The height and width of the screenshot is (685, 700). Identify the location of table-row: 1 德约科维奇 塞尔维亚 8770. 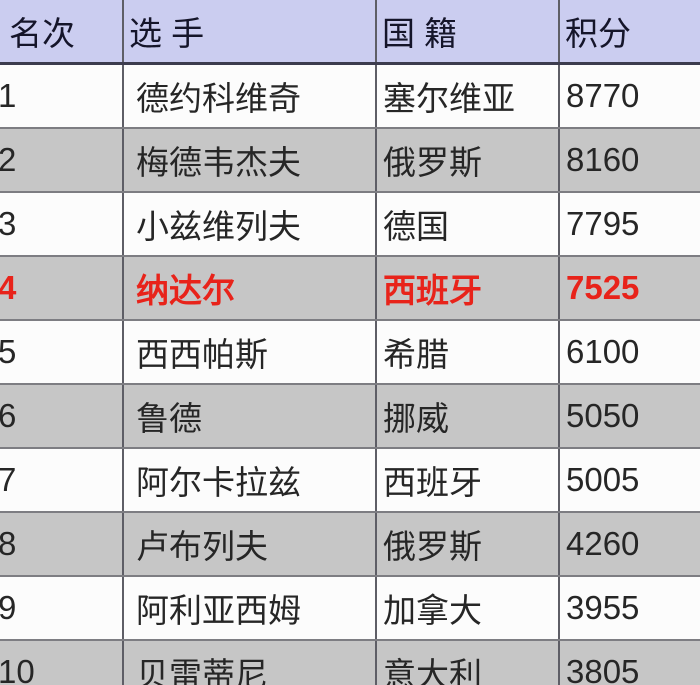
(350, 95).